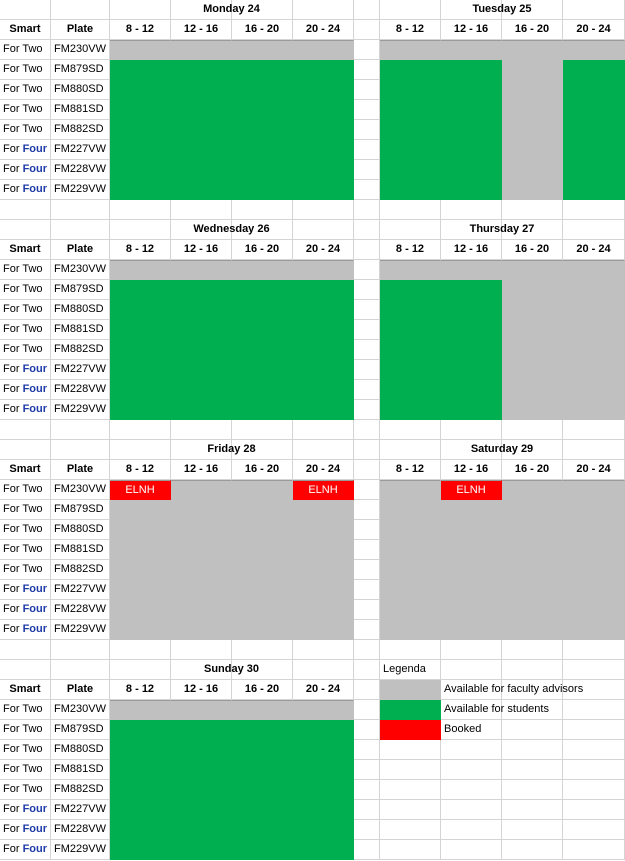 This screenshot has height=861, width=625. What do you see at coordinates (323, 490) in the screenshot?
I see `booked-slot: ELNH` at bounding box center [323, 490].